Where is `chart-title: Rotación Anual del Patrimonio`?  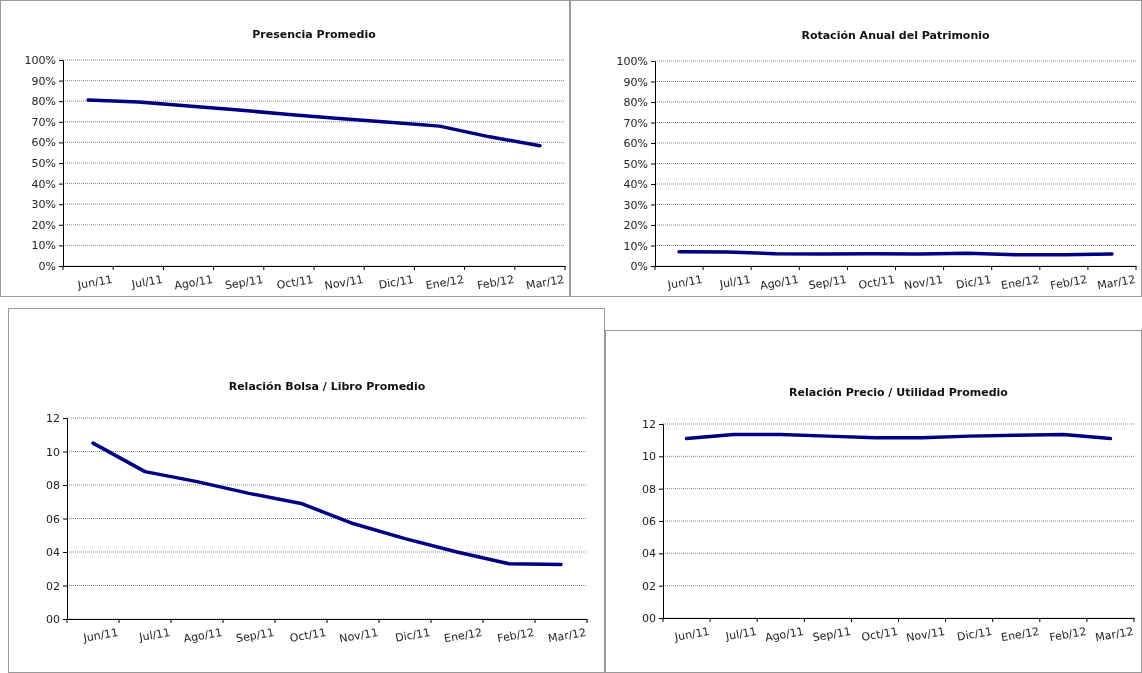 chart-title: Rotación Anual del Patrimonio is located at coordinates (896, 35).